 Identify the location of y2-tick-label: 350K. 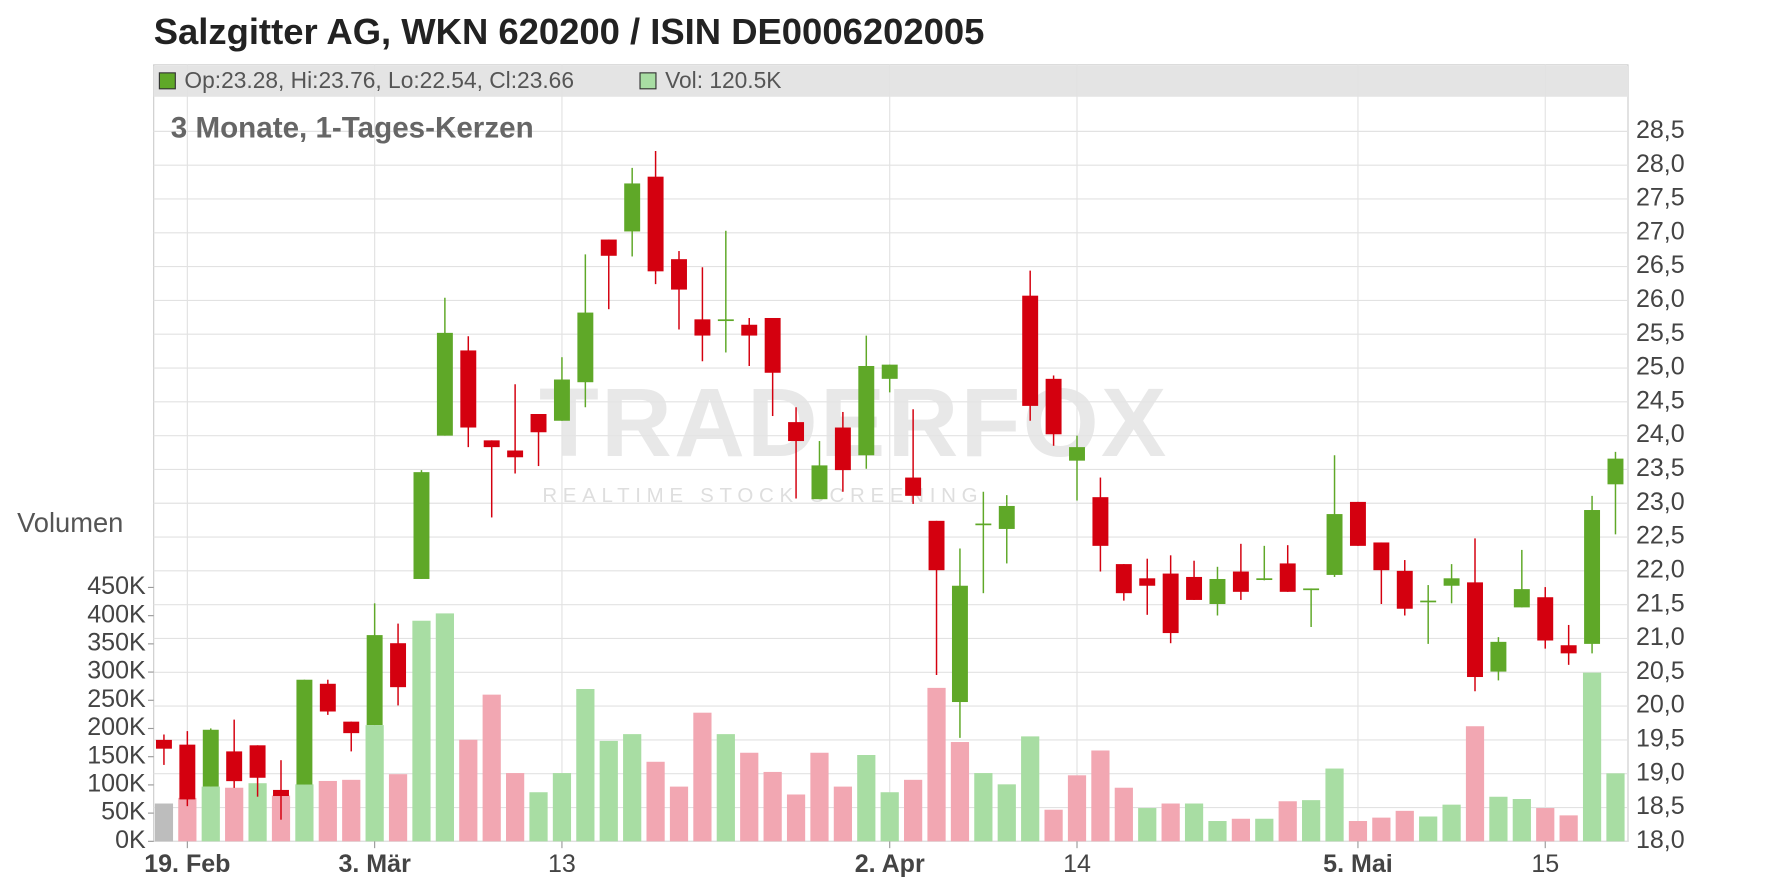
(116, 642).